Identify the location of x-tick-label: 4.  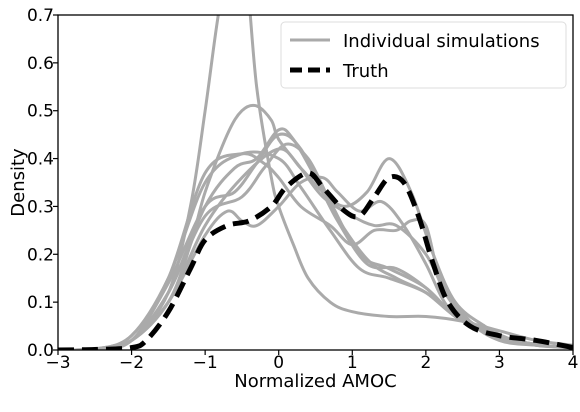
(573, 363).